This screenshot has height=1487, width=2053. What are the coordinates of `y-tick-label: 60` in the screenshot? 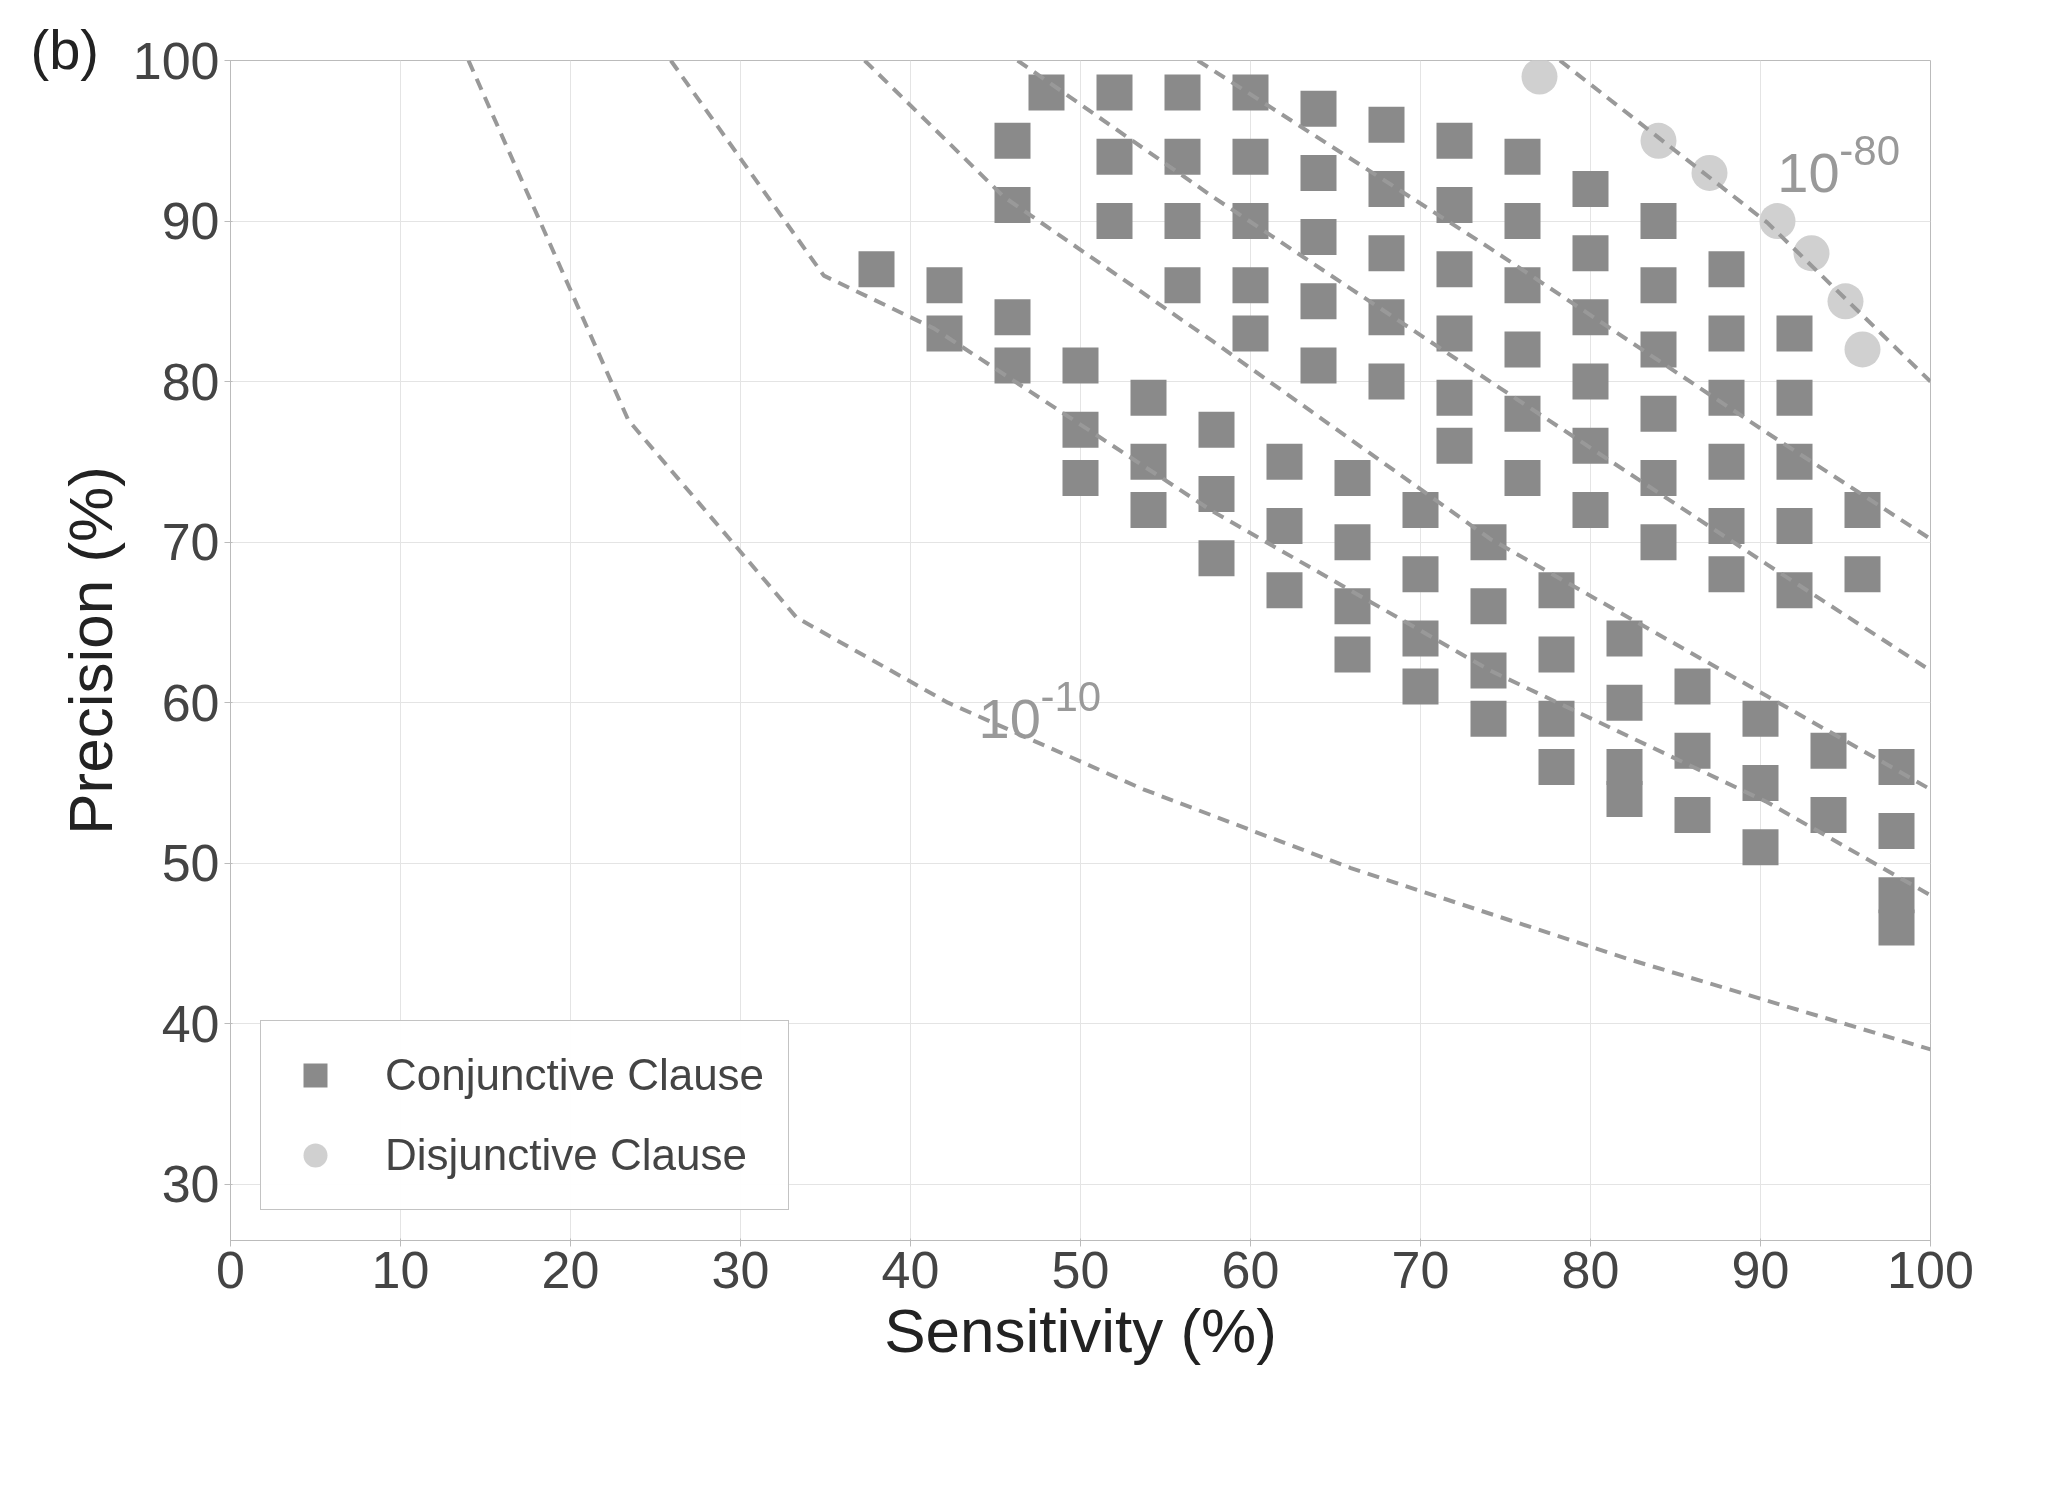 It's located at (190, 702).